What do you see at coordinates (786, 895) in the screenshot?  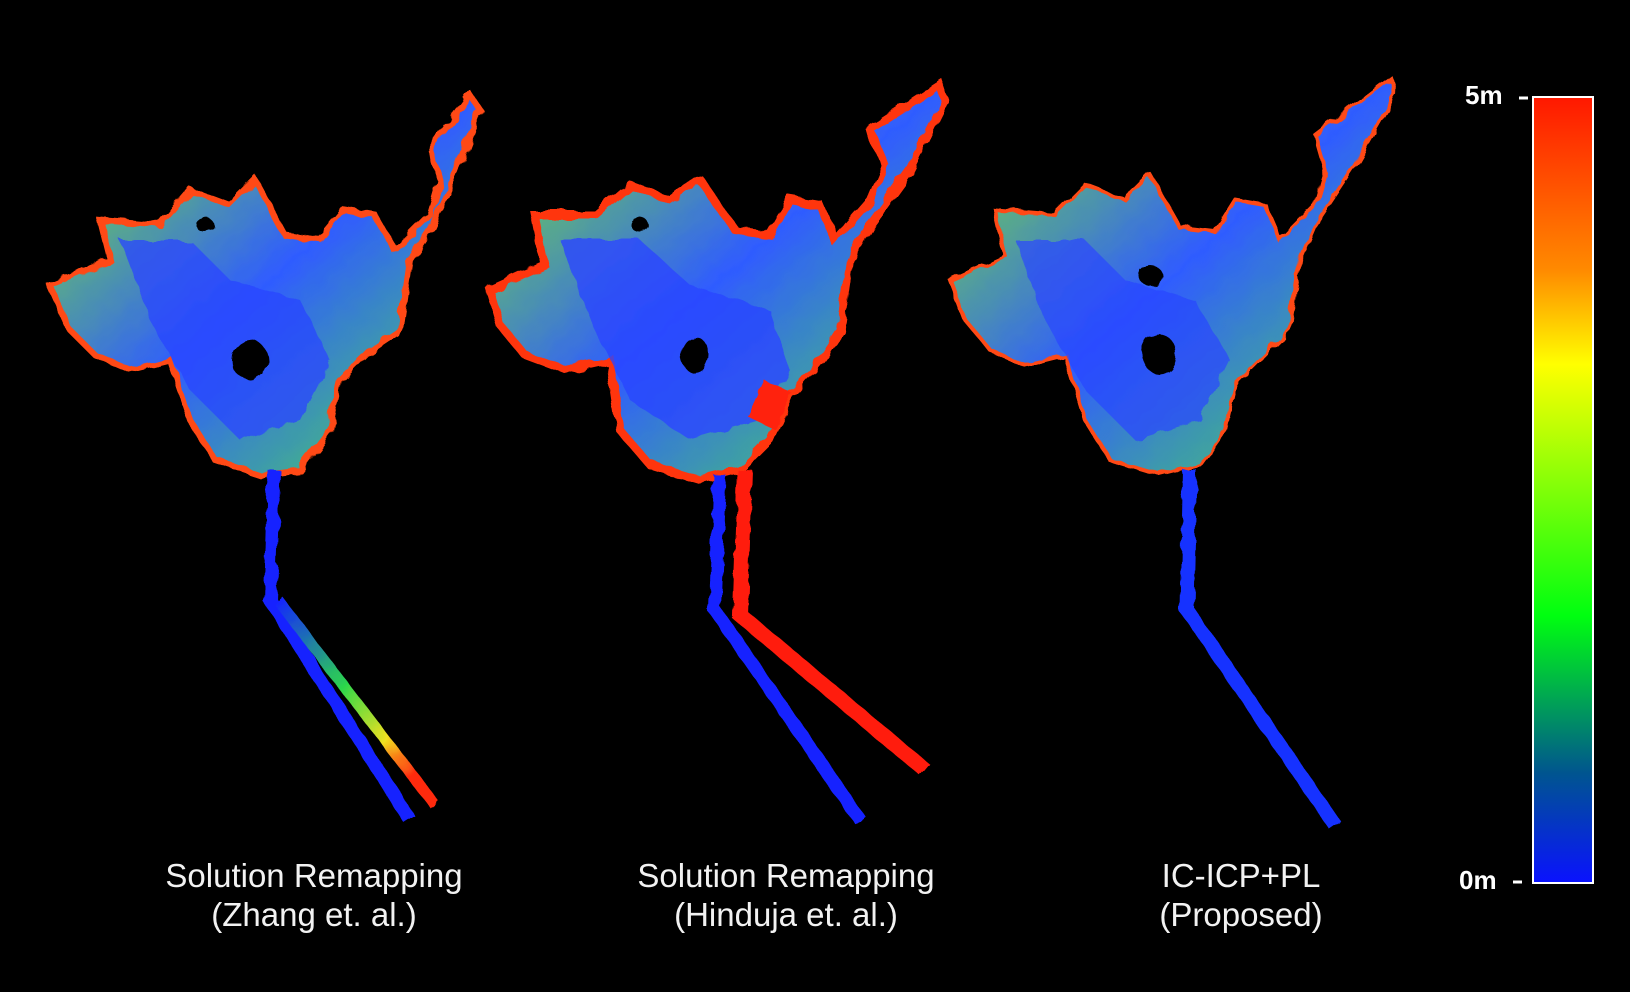 I see `caption-hinduja: Solution Remapping (Hinduja et. al.)` at bounding box center [786, 895].